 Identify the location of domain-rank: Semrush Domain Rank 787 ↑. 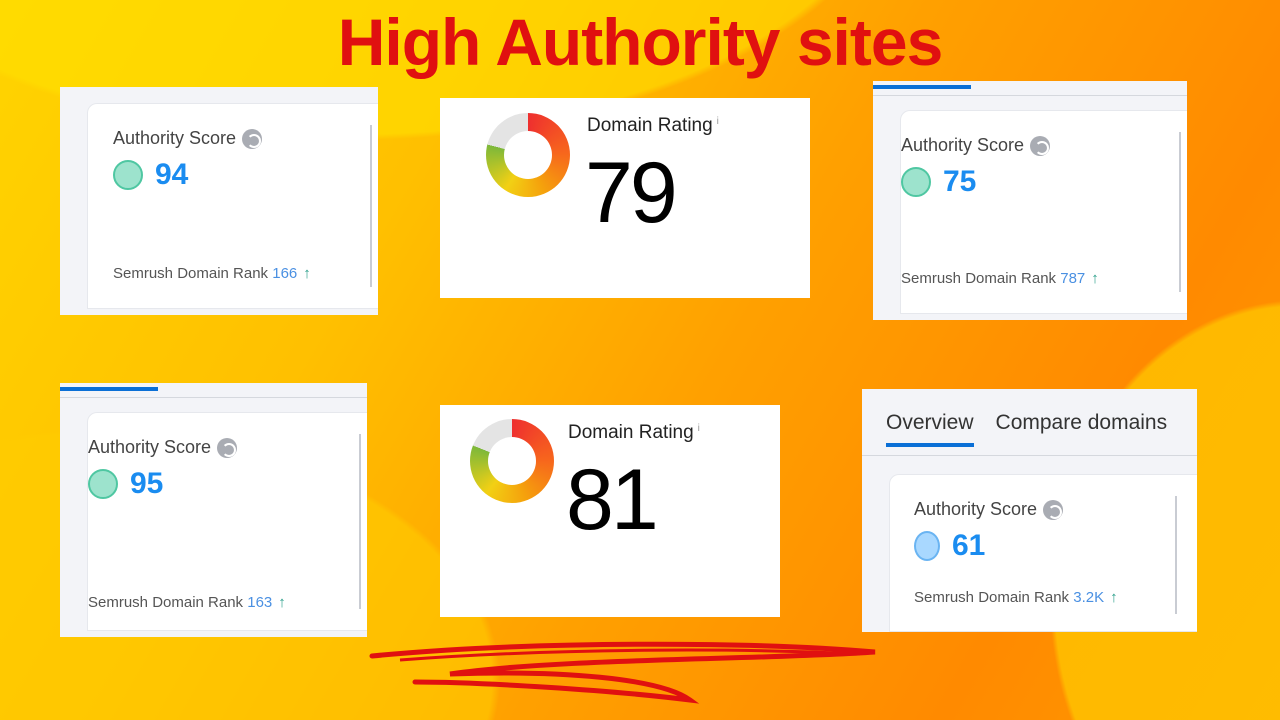
(1000, 278).